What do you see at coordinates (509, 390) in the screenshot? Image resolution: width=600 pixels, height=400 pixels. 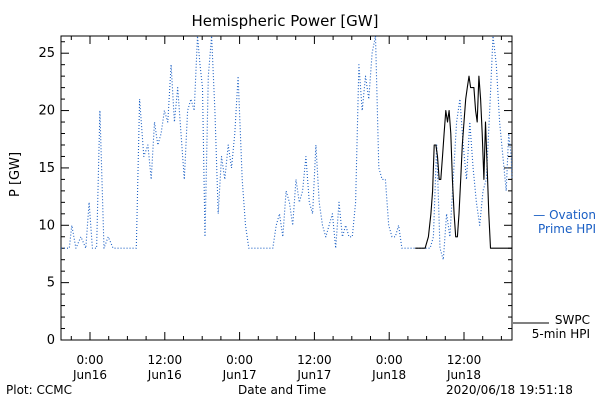 I see `plot-timestamp: 2020/06/18 19:51:18` at bounding box center [509, 390].